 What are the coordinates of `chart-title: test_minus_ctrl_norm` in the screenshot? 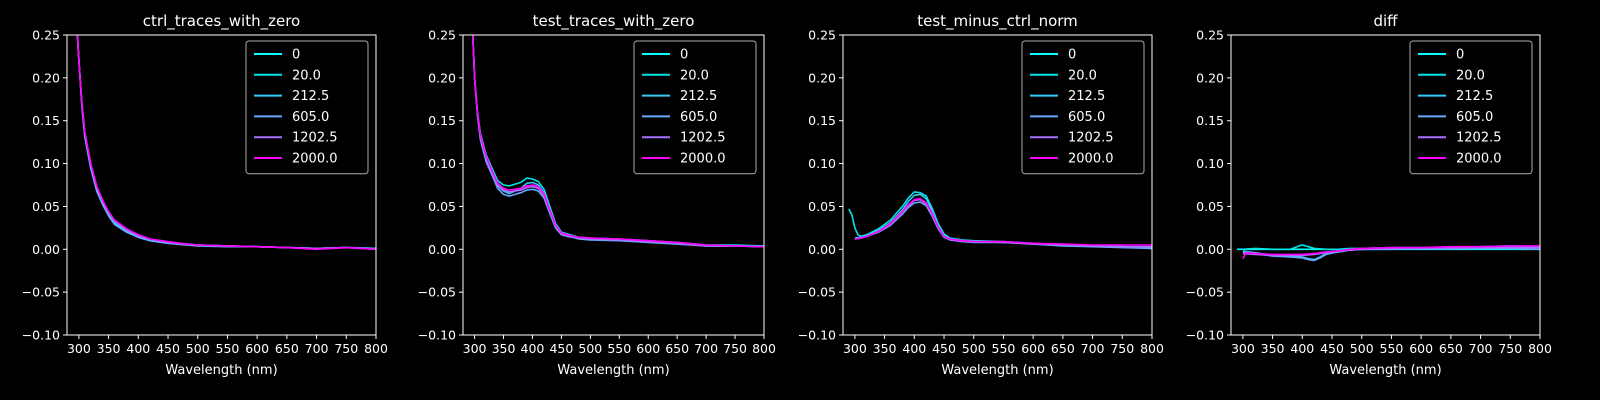 It's located at (997, 21).